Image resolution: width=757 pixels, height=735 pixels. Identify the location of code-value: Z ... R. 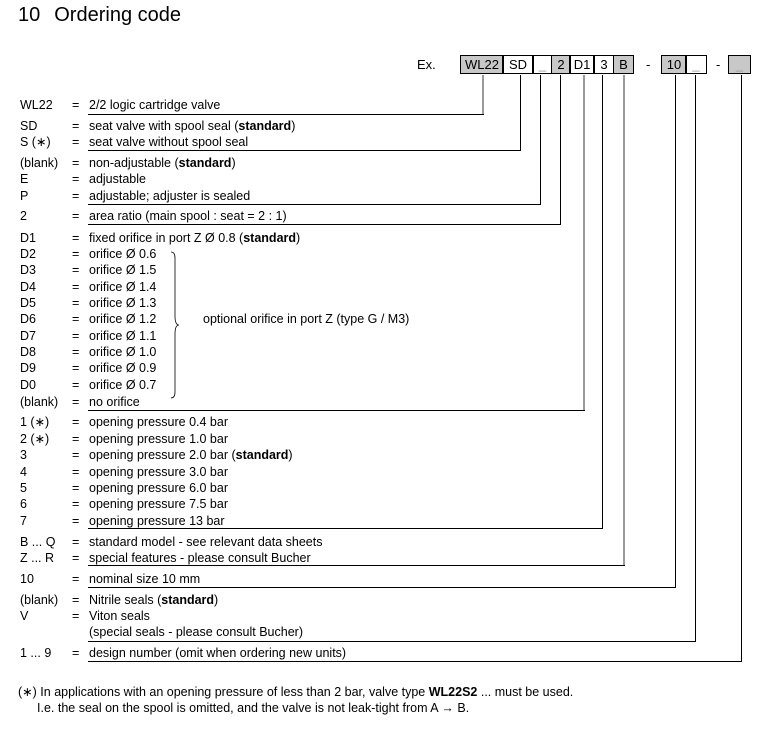
(37, 558).